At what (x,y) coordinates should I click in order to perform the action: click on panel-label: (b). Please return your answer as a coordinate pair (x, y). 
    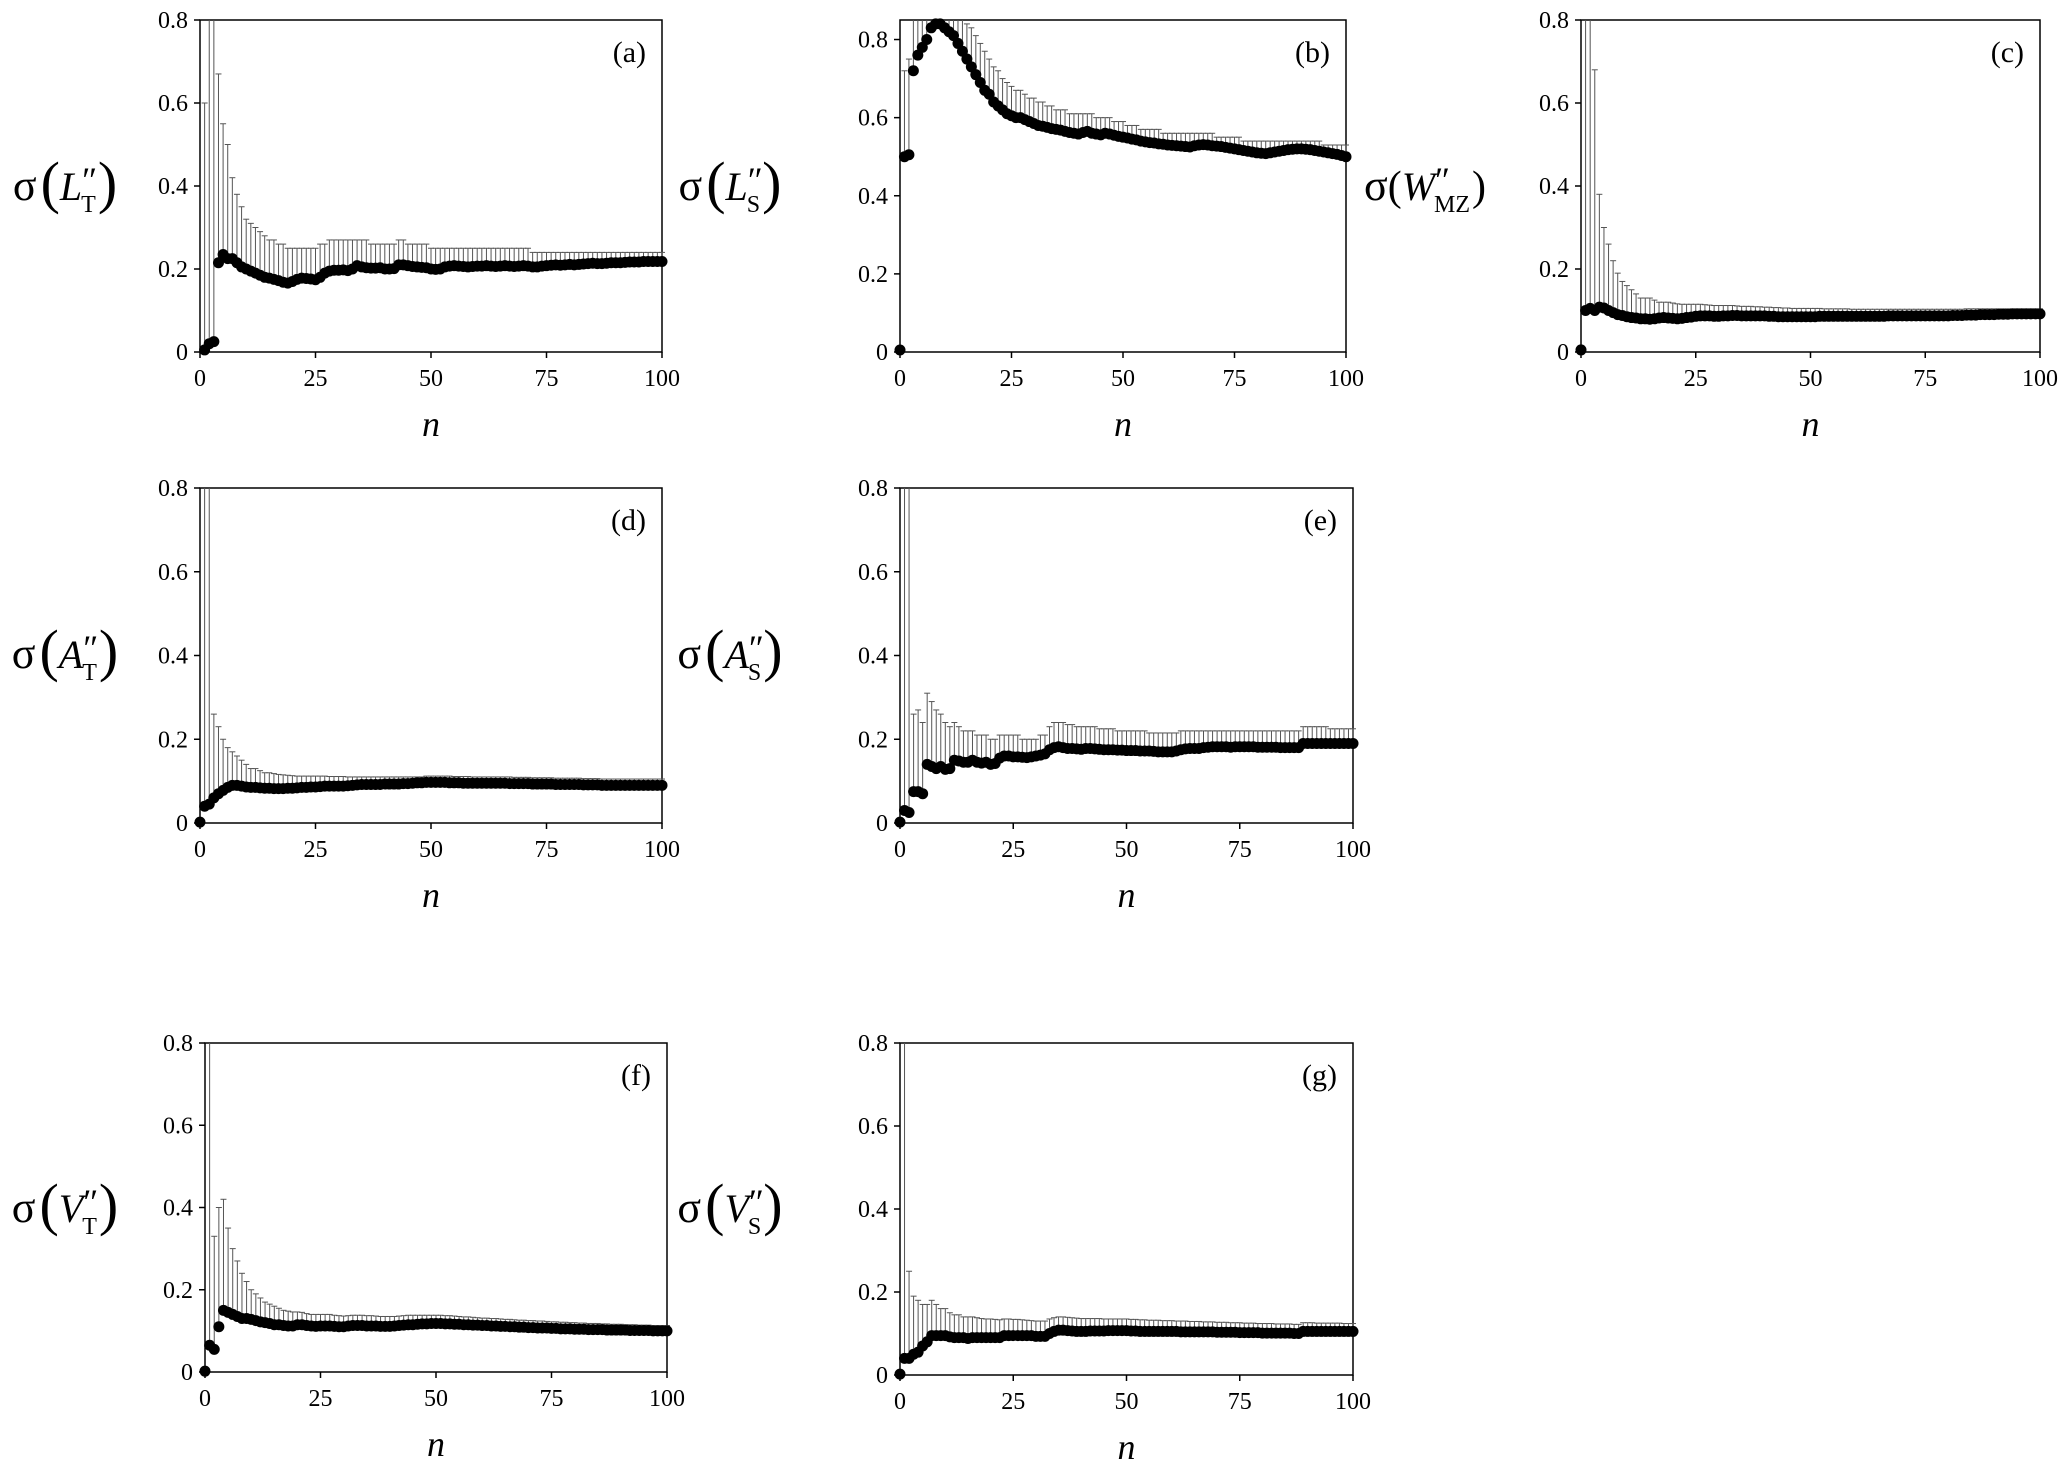
    Looking at the image, I should click on (1312, 52).